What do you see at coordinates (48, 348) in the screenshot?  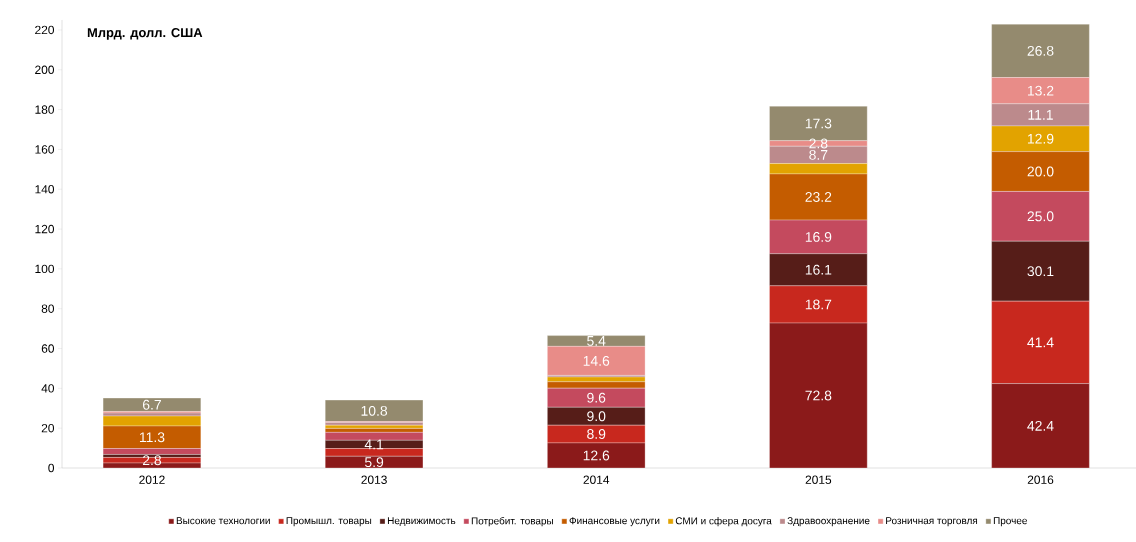 I see `y-tick-label: 60` at bounding box center [48, 348].